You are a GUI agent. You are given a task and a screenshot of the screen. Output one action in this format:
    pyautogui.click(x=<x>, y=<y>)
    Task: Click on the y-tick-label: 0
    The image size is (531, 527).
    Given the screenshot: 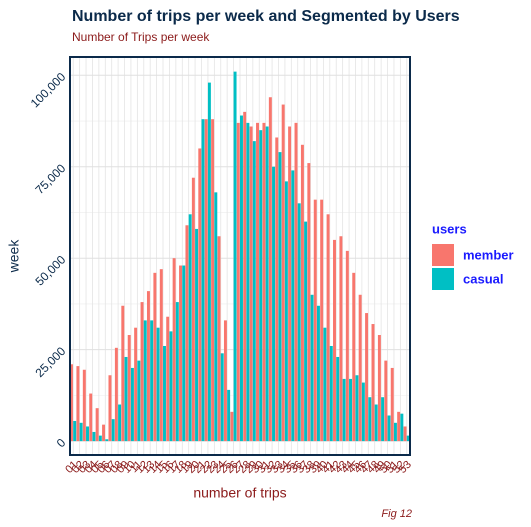 What is the action you would take?
    pyautogui.click(x=61, y=442)
    